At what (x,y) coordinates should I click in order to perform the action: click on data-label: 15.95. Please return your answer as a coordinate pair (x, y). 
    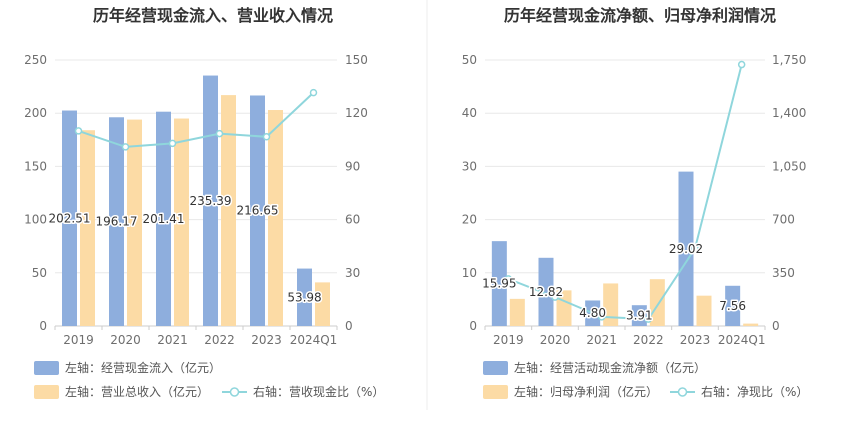
    Looking at the image, I should click on (499, 284).